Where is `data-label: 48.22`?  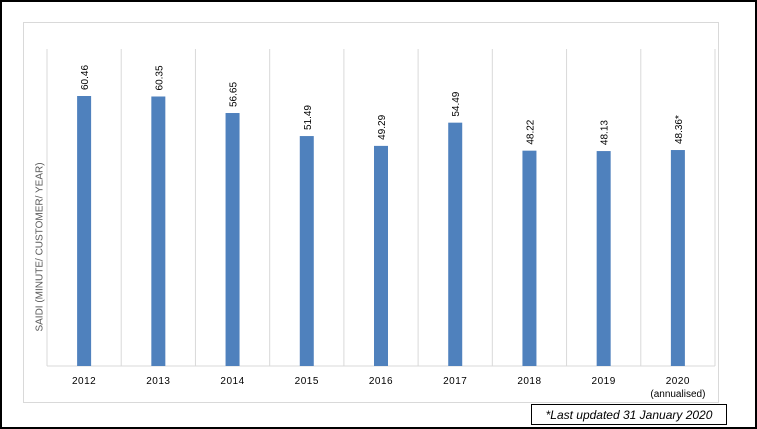 data-label: 48.22 is located at coordinates (530, 131).